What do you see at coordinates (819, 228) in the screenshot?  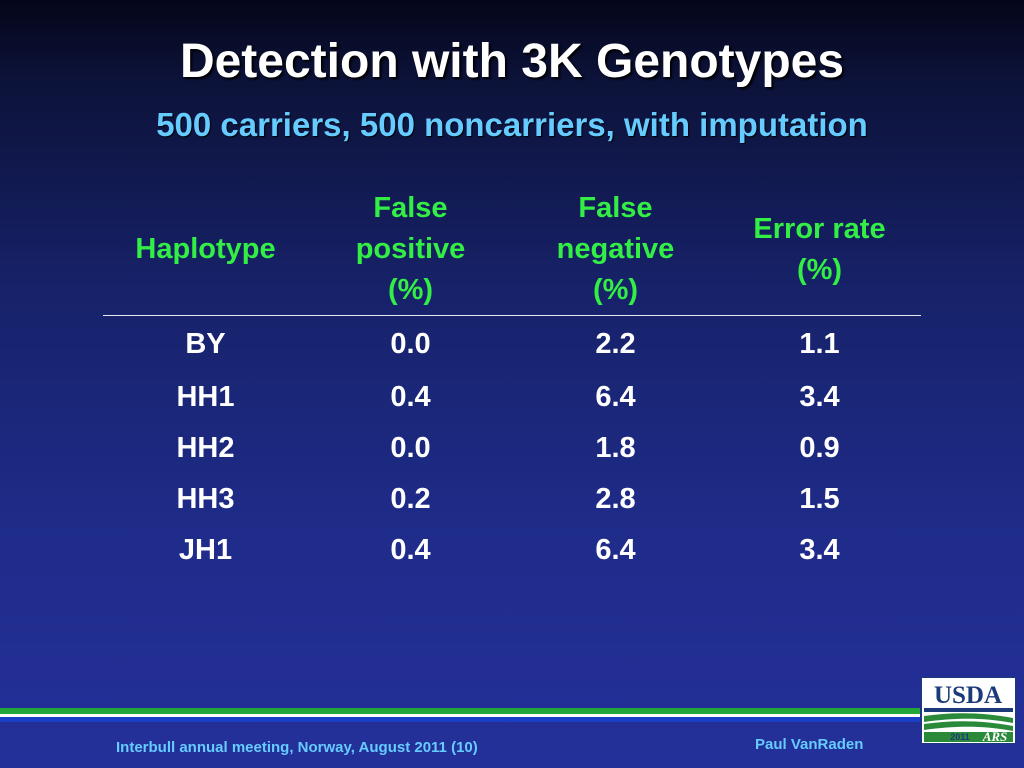 I see `header-error-rate-line-1: Error rate` at bounding box center [819, 228].